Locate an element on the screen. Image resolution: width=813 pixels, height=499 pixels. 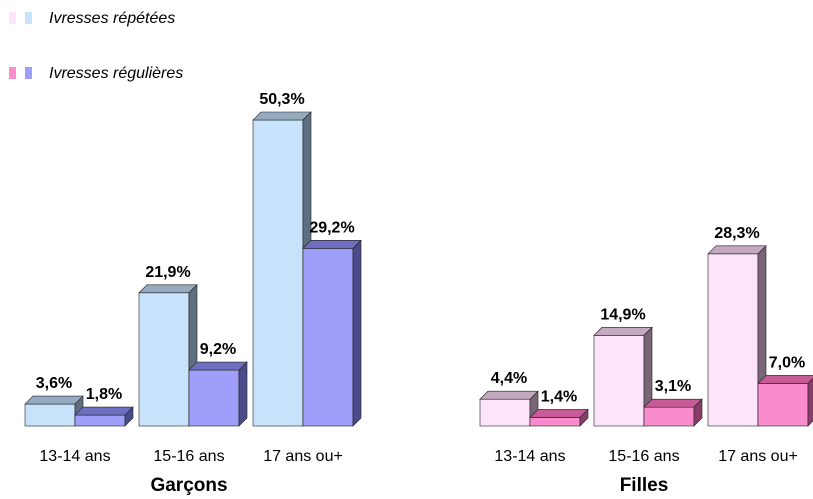
category-label-0-1: 15-16 ans is located at coordinates (188, 456).